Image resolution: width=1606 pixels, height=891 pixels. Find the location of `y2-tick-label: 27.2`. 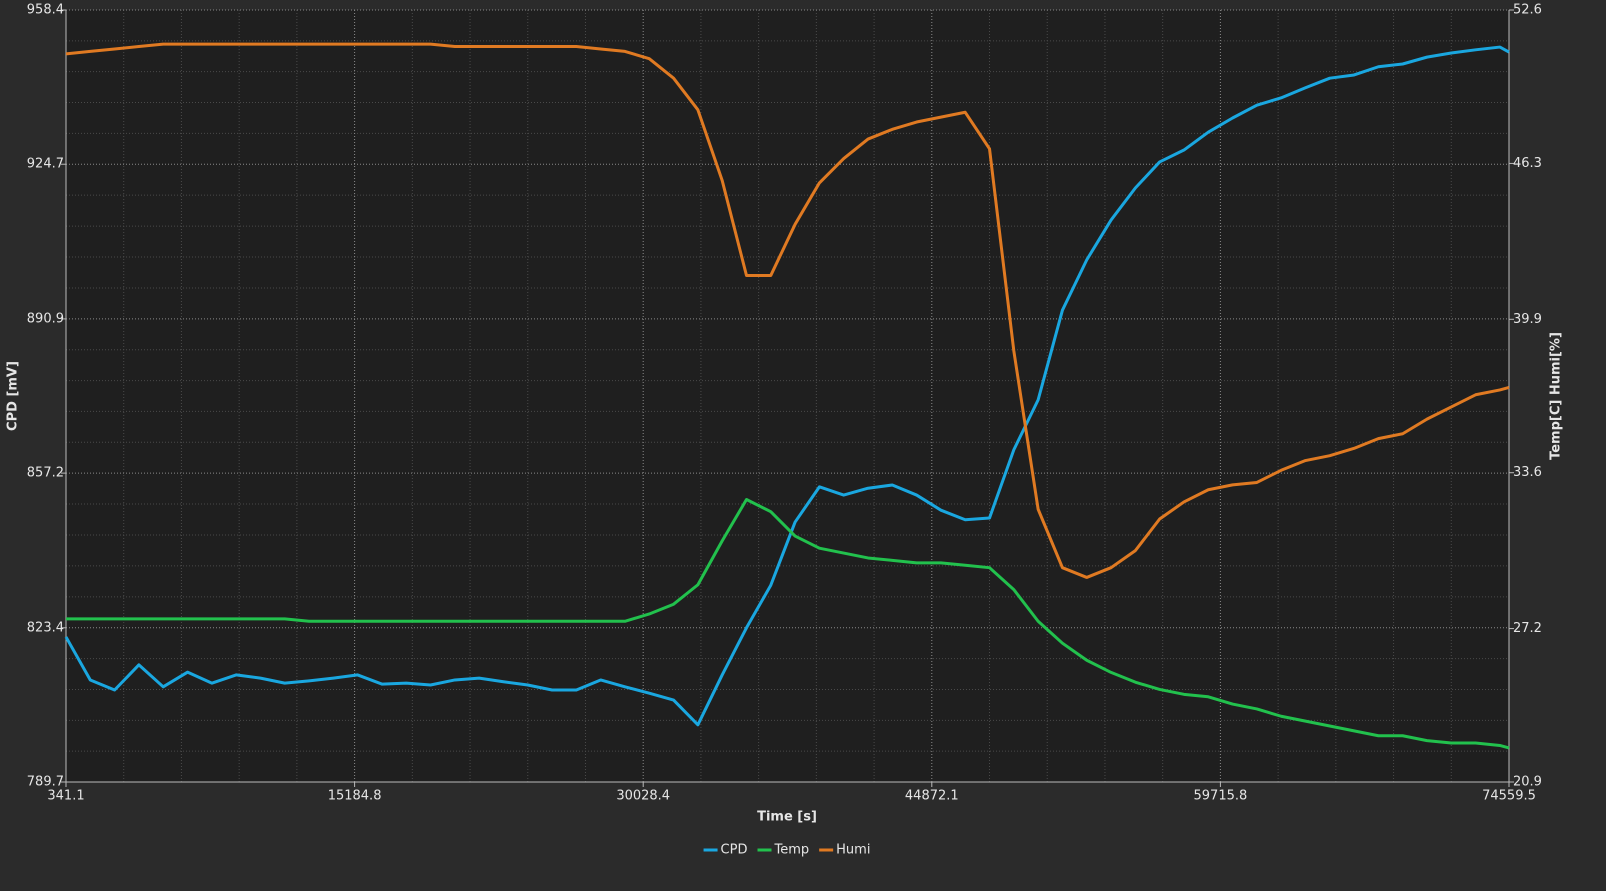

y2-tick-label: 27.2 is located at coordinates (1527, 628).